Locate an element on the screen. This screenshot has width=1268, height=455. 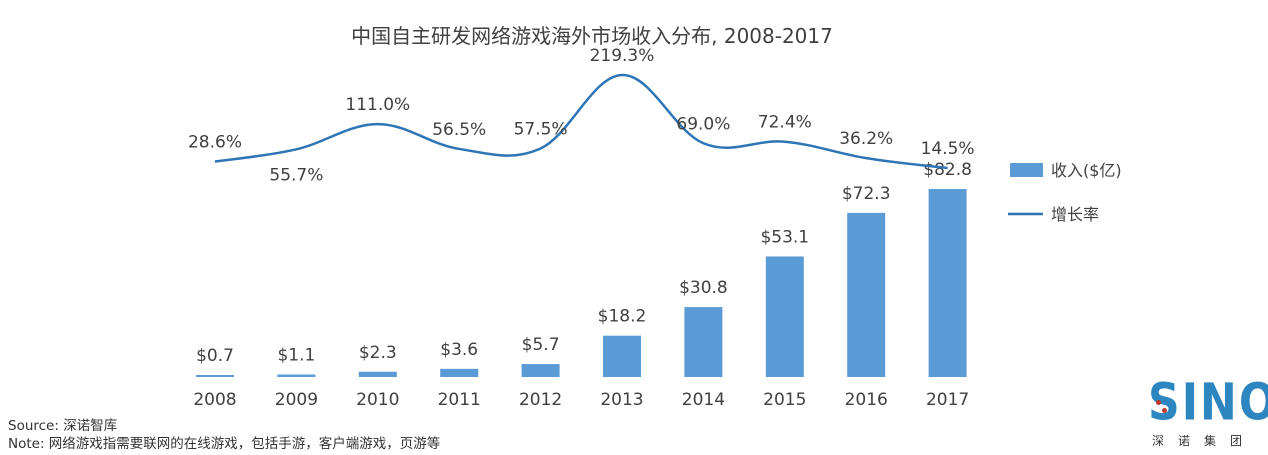
bar-label-2010: $2.3 is located at coordinates (378, 353).